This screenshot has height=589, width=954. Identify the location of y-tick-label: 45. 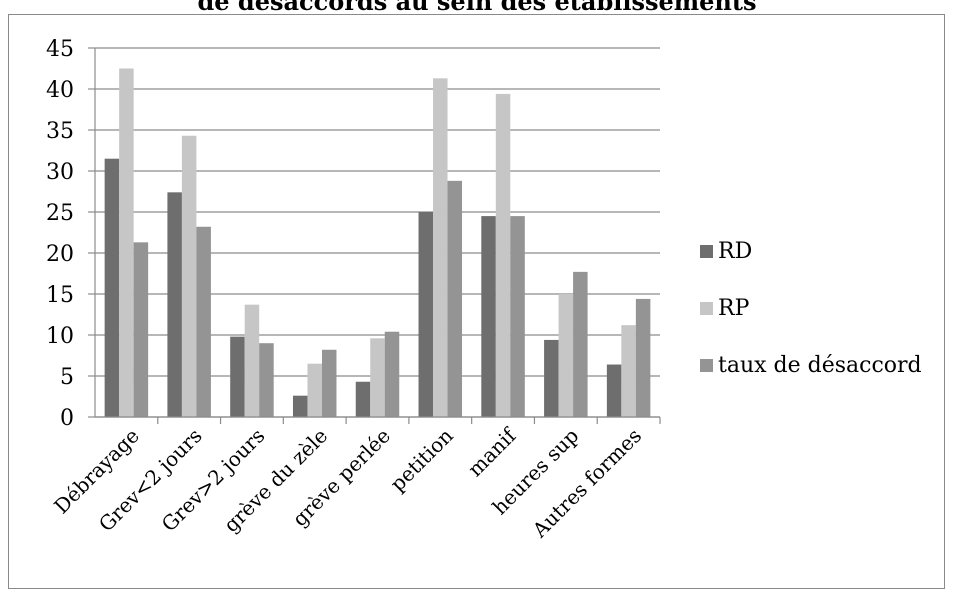
(60, 49).